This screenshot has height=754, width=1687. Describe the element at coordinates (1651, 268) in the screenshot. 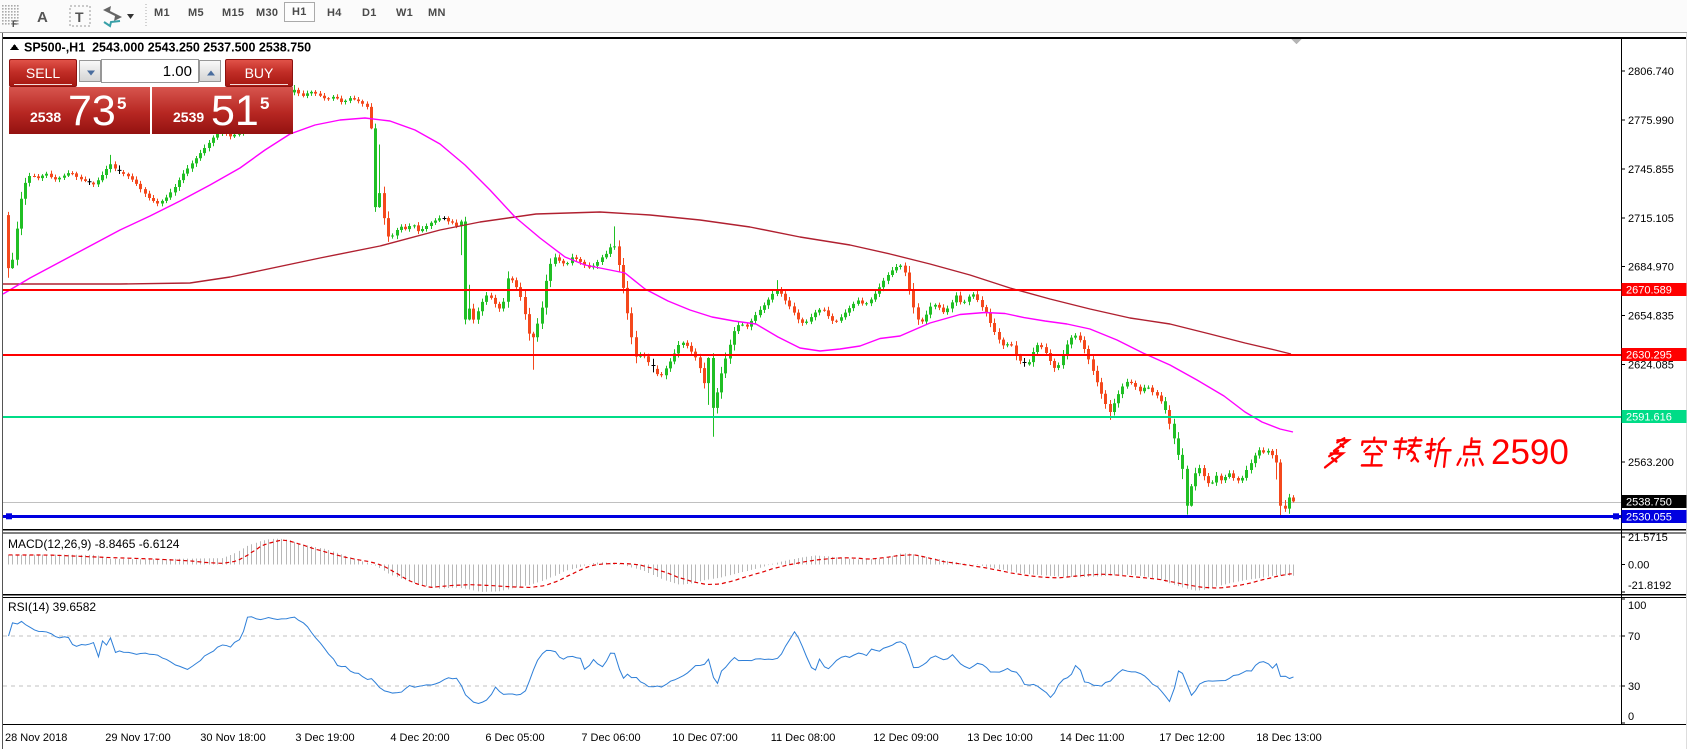

I see `svg-text: 2684.970` at that location.